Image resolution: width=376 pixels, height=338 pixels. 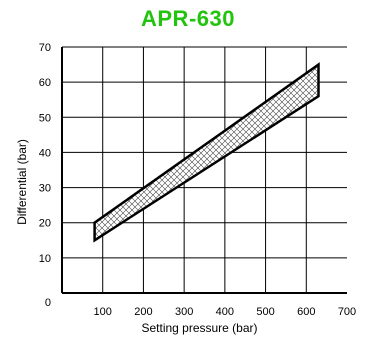 I want to click on y-tick-label-30: 30, so click(x=45, y=189).